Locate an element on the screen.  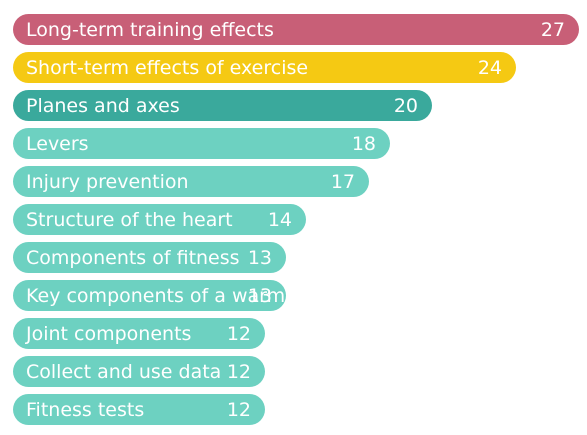
bar-label: Injury prevention is located at coordinates (107, 182).